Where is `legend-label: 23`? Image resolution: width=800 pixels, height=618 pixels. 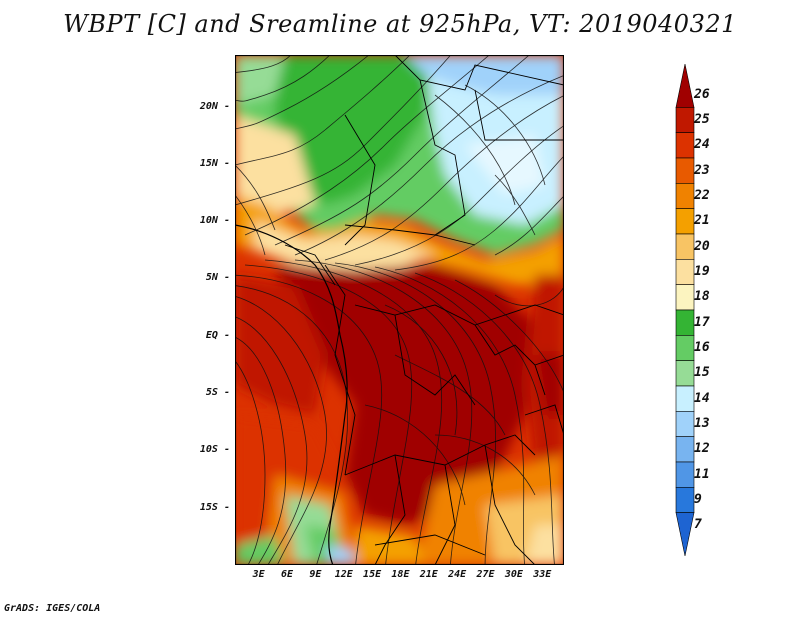 legend-label: 23 is located at coordinates (702, 170).